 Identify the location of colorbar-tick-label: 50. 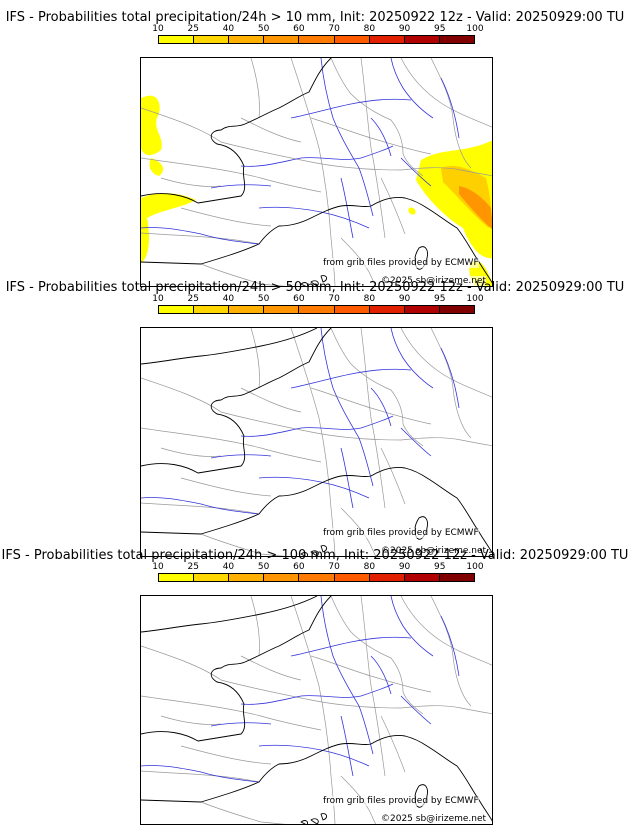
(263, 29).